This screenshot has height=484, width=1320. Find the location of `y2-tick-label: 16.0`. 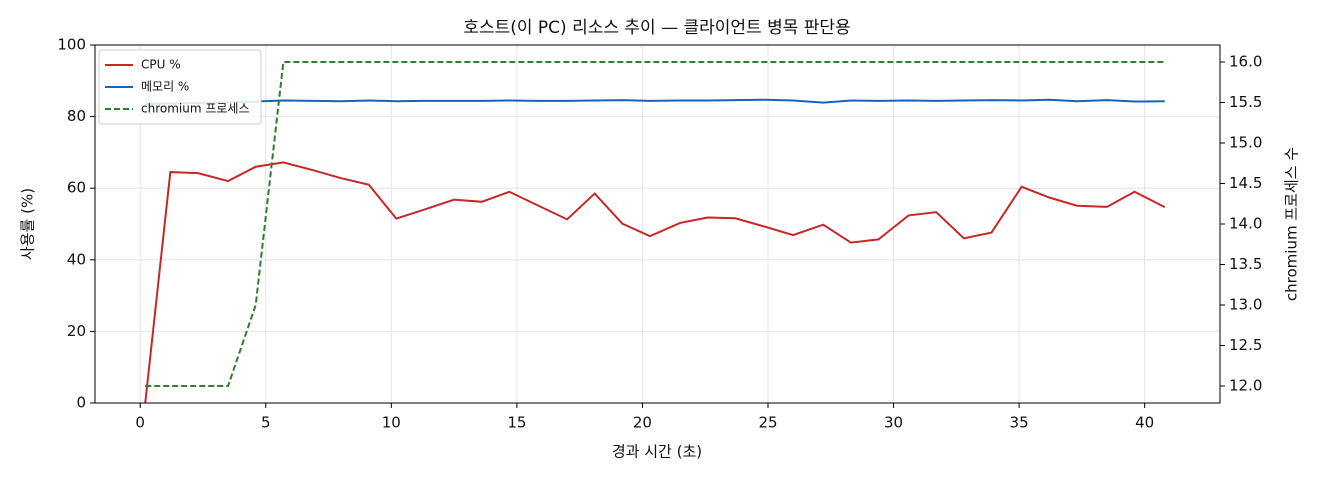

y2-tick-label: 16.0 is located at coordinates (1245, 62).